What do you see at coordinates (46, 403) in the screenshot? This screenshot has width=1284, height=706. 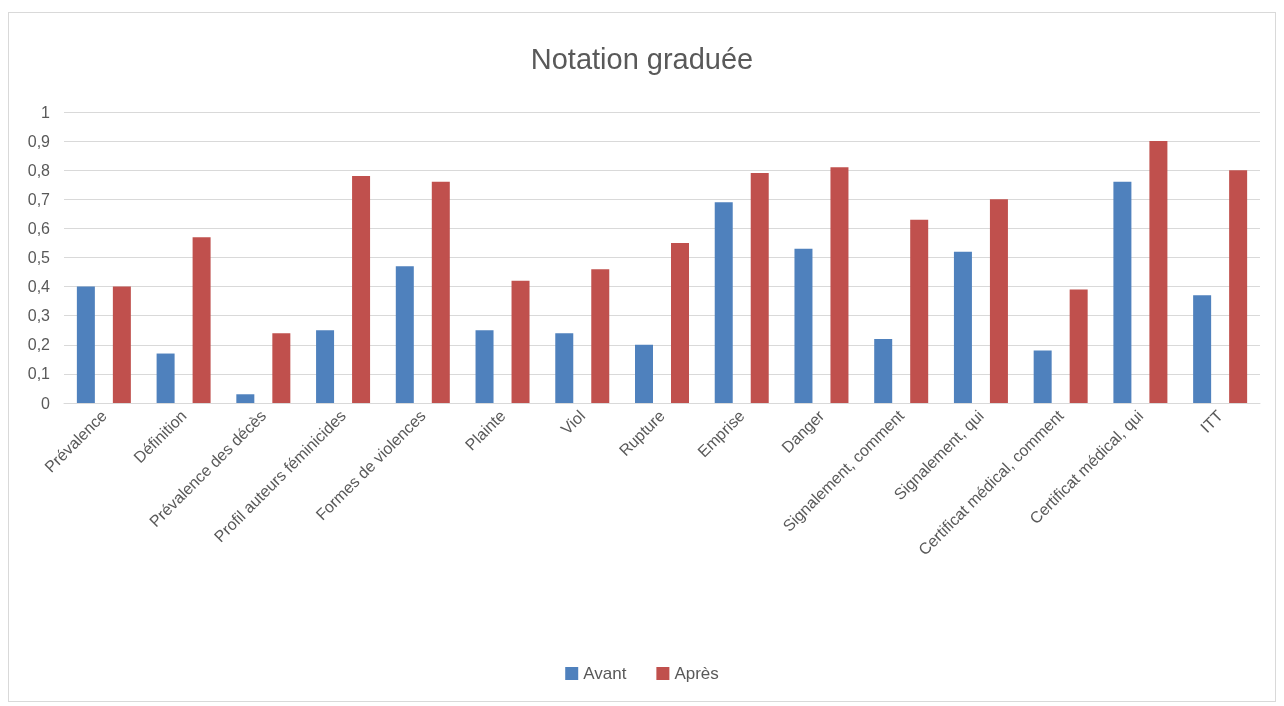 I see `y-tick-label: 0` at bounding box center [46, 403].